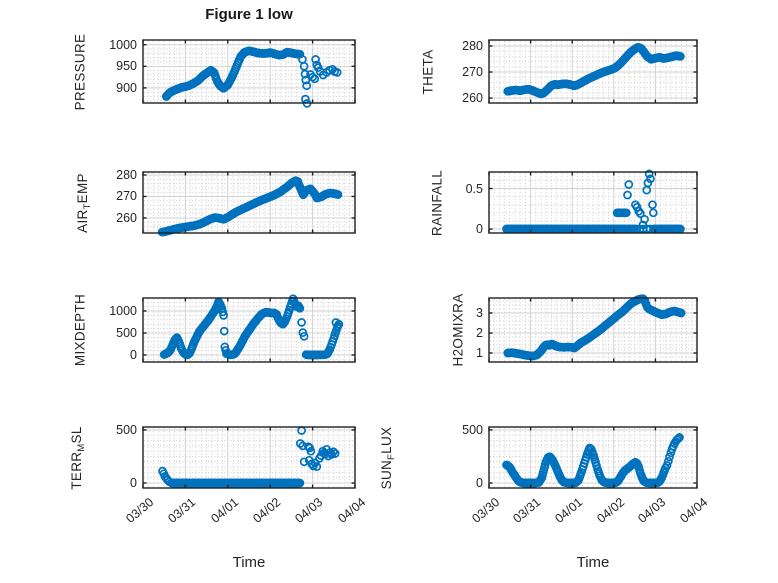  I want to click on subplot-theta, so click(593, 71).